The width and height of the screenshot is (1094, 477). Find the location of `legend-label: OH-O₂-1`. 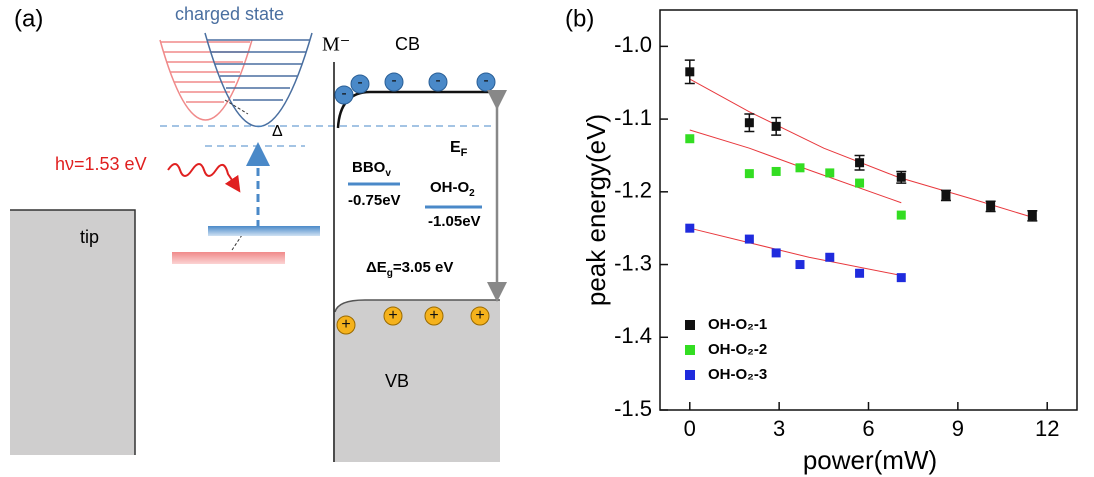

legend-label: OH-O₂-1 is located at coordinates (737, 324).